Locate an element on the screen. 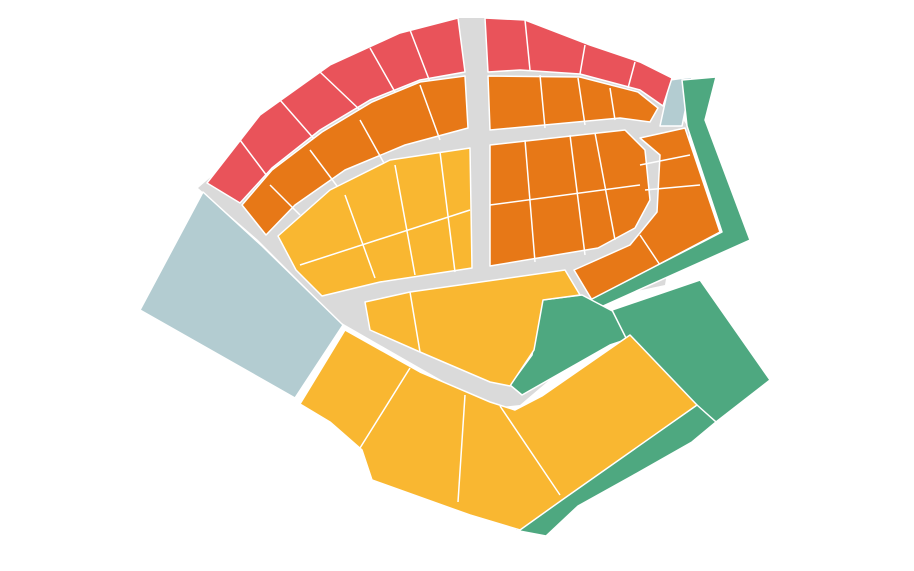  parcel-divider is located at coordinates (437, 100).